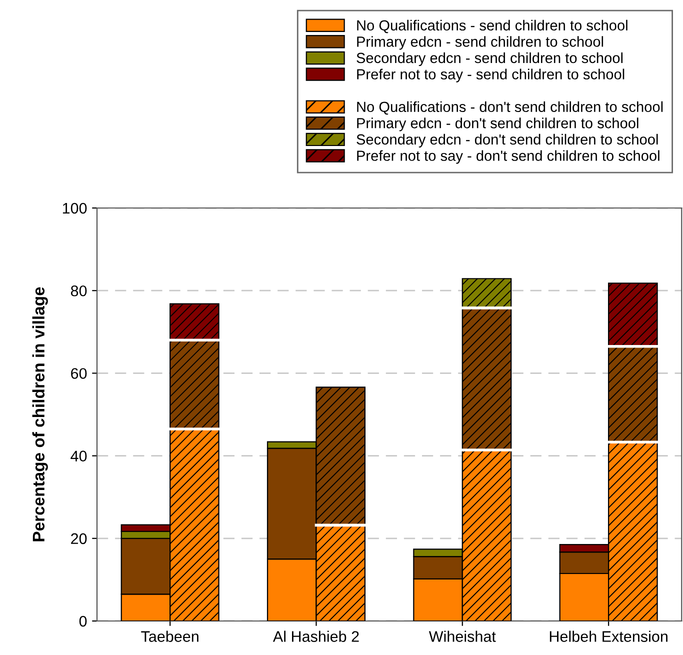 The image size is (683, 655). I want to click on legend-label: No Qualifications - send children to school, so click(492, 27).